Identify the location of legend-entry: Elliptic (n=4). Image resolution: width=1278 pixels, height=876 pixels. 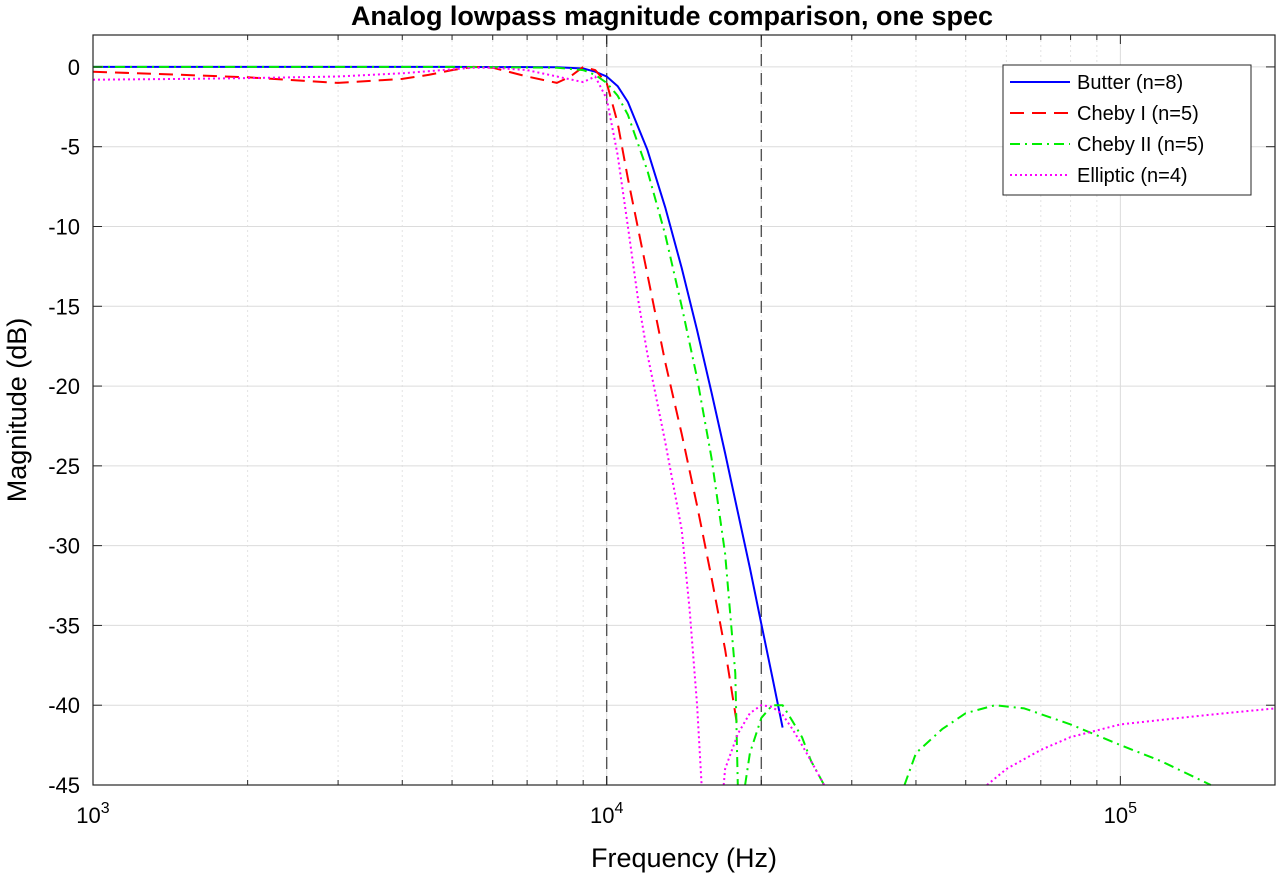
(1132, 176).